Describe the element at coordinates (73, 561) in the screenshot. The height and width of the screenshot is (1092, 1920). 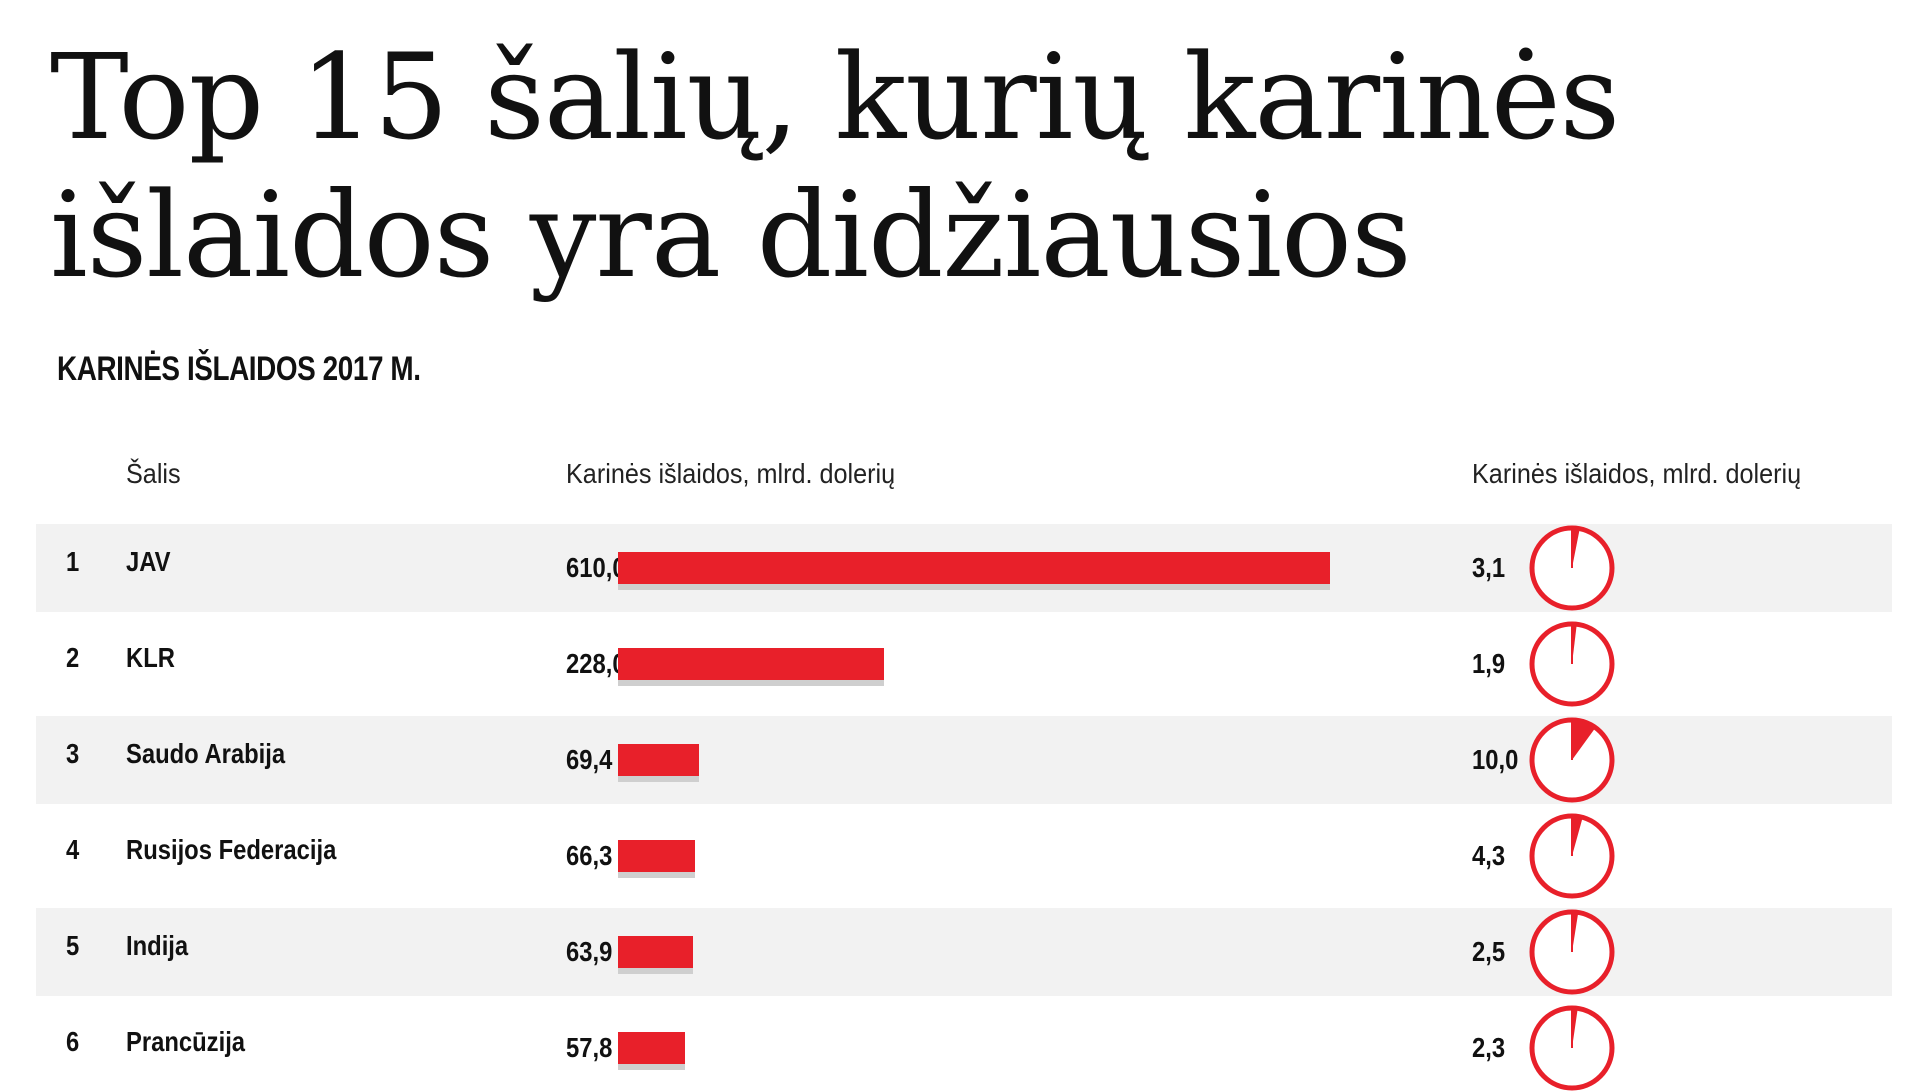
I see `row-rank: 1` at that location.